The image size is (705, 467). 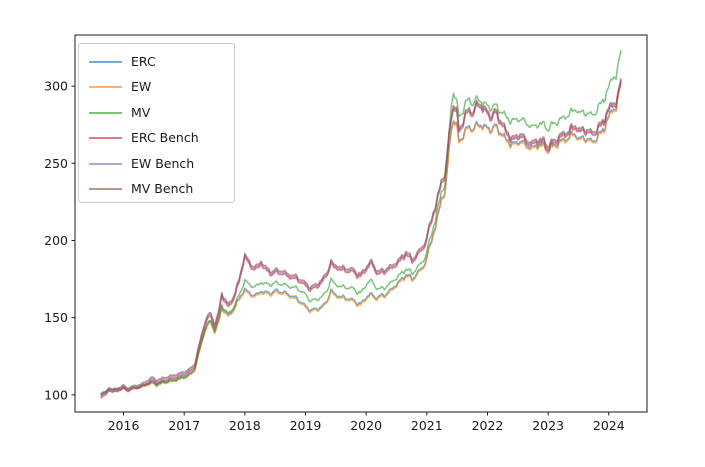 I want to click on legend-item-ew: EW, so click(x=161, y=88).